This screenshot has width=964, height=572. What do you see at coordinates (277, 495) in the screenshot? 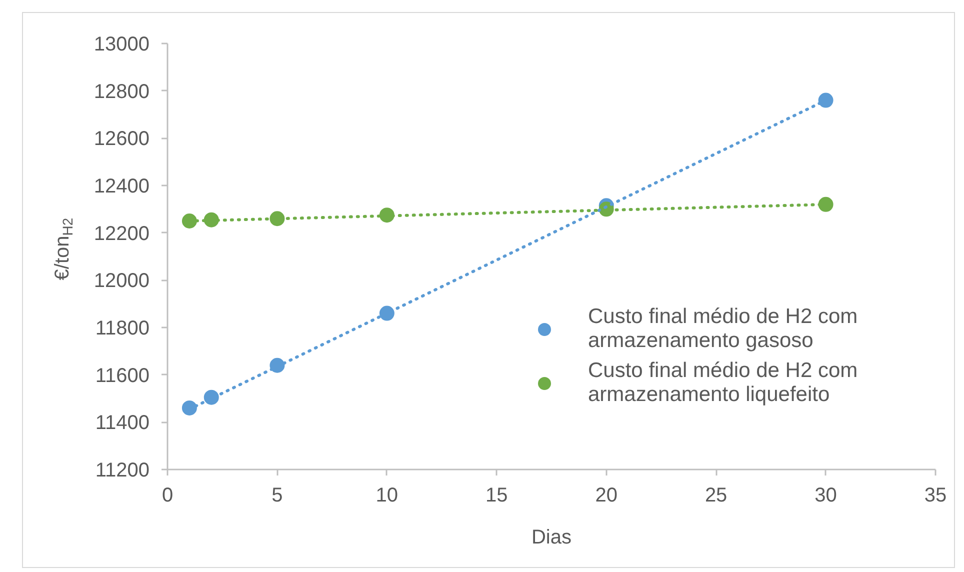
I see `x-tick-label: 5` at bounding box center [277, 495].